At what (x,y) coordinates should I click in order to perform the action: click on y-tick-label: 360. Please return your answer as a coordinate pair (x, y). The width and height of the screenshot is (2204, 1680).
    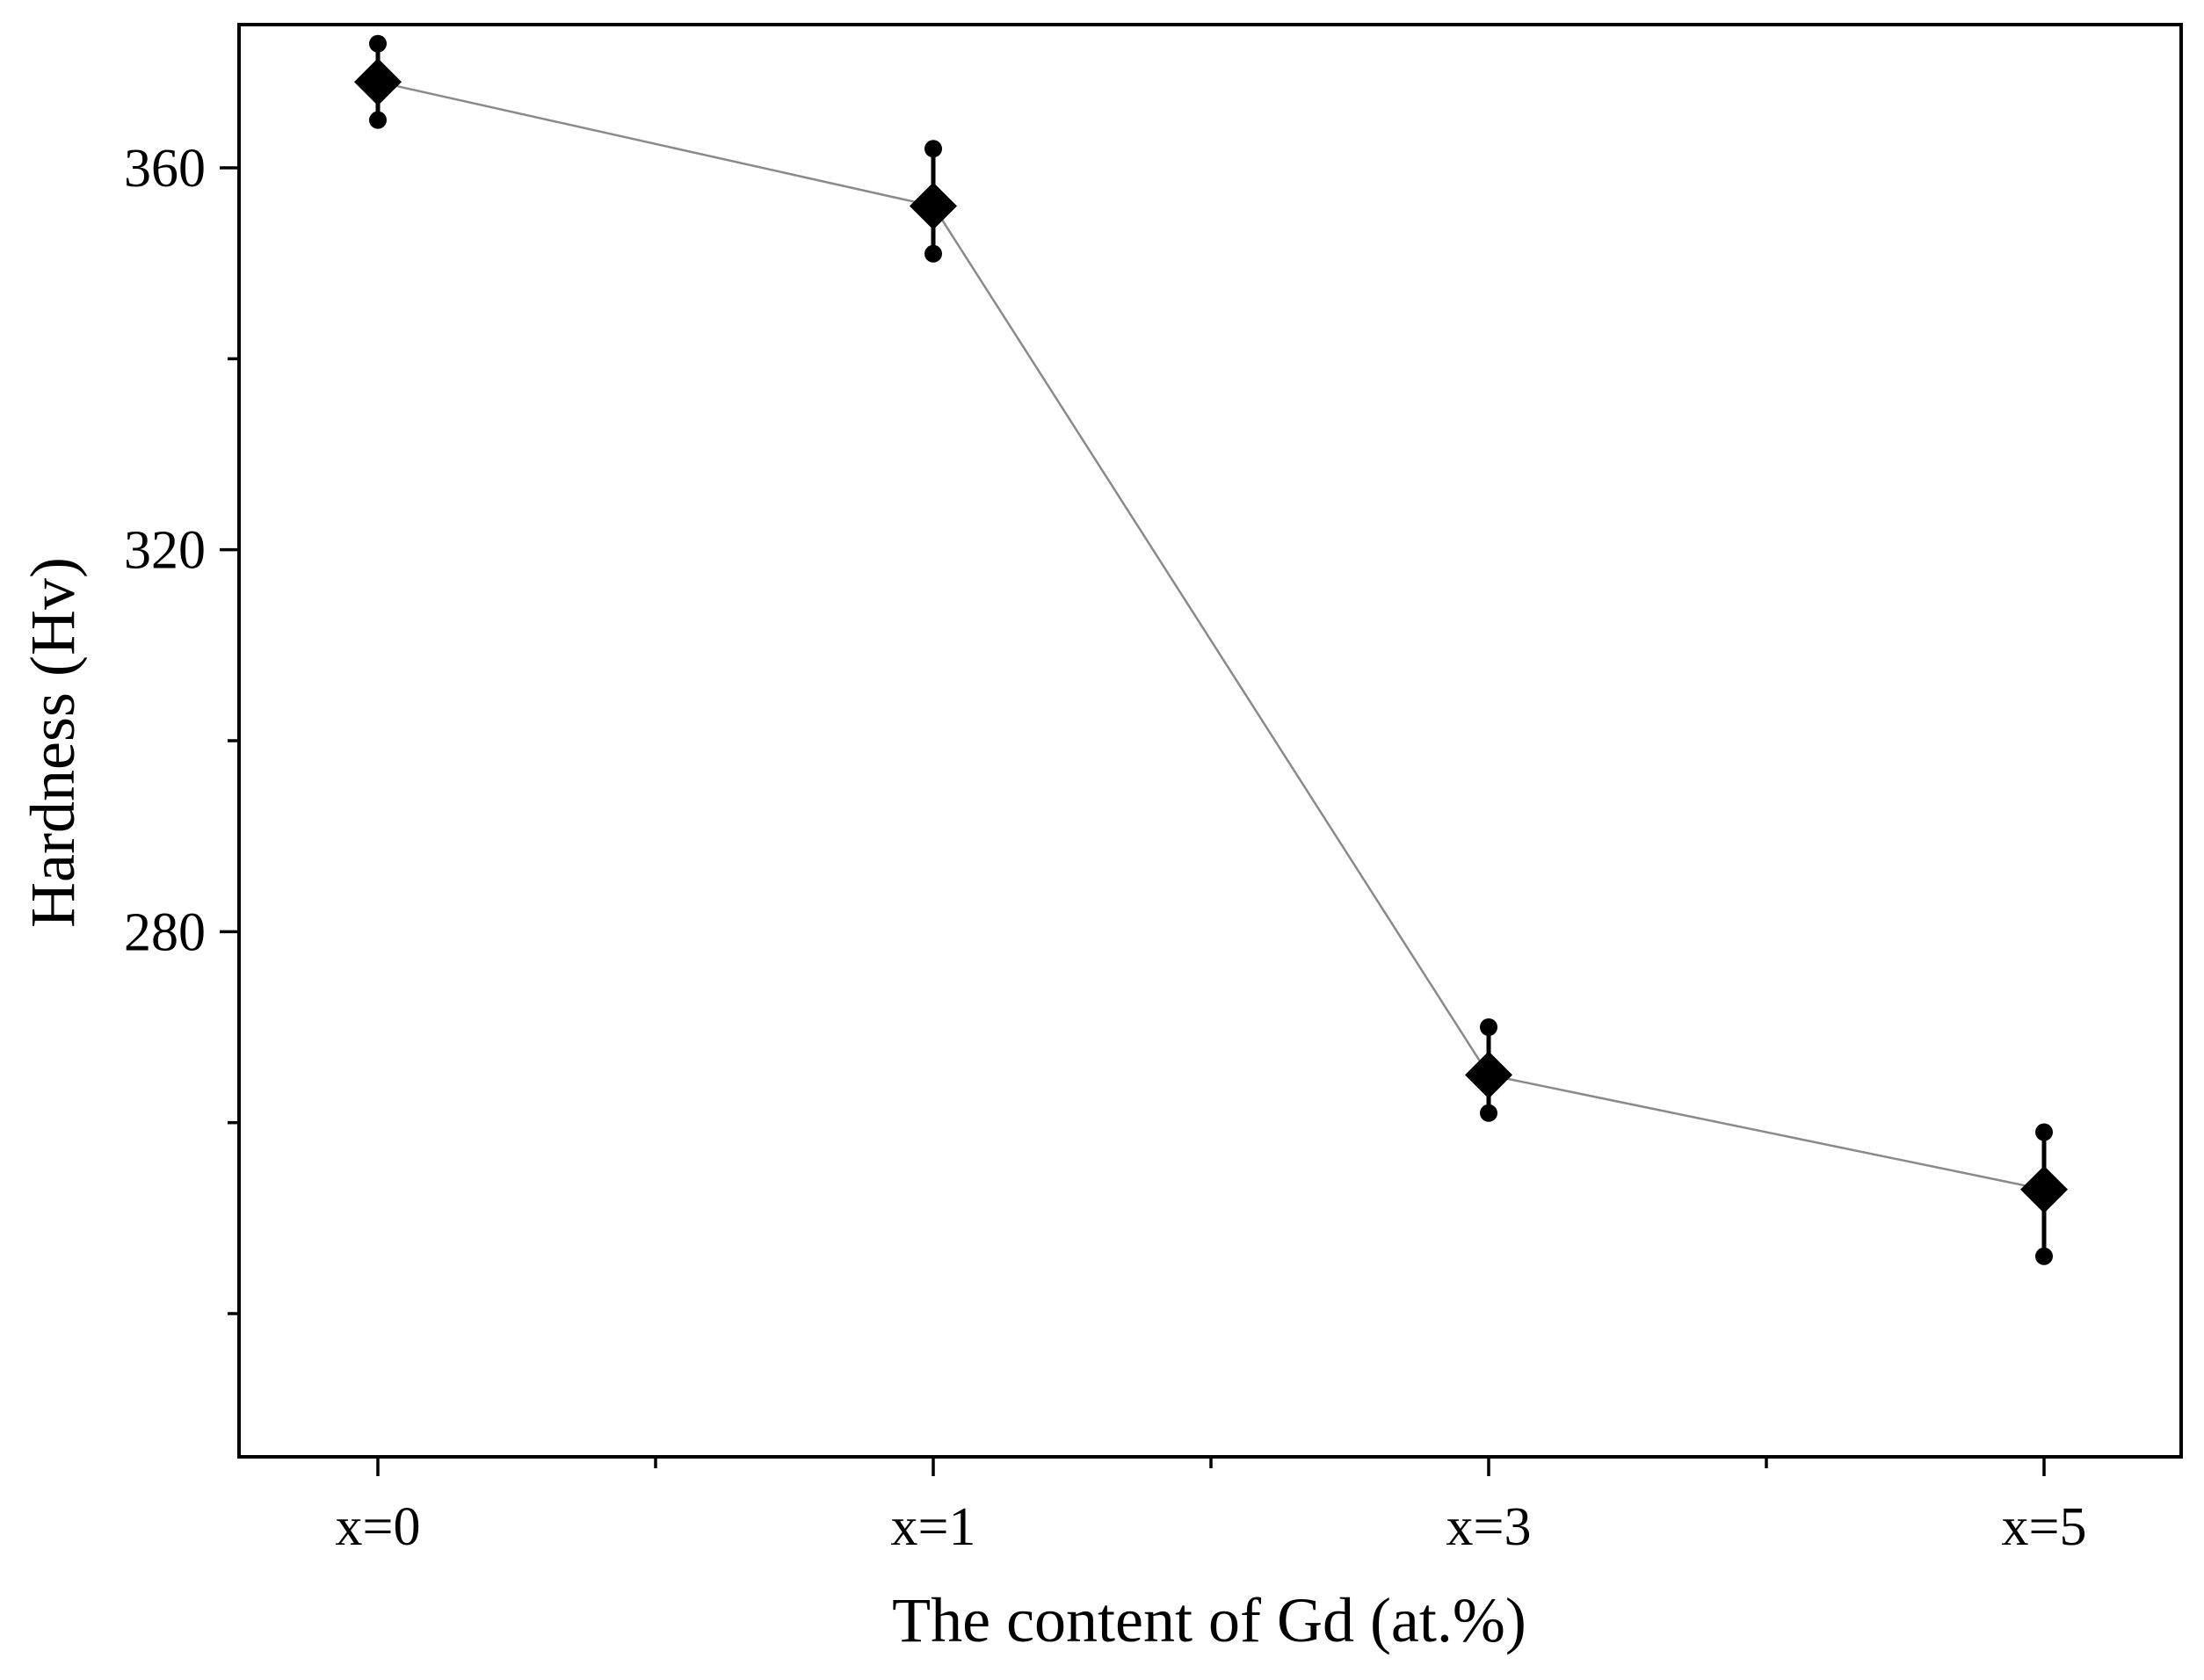
    Looking at the image, I should click on (165, 169).